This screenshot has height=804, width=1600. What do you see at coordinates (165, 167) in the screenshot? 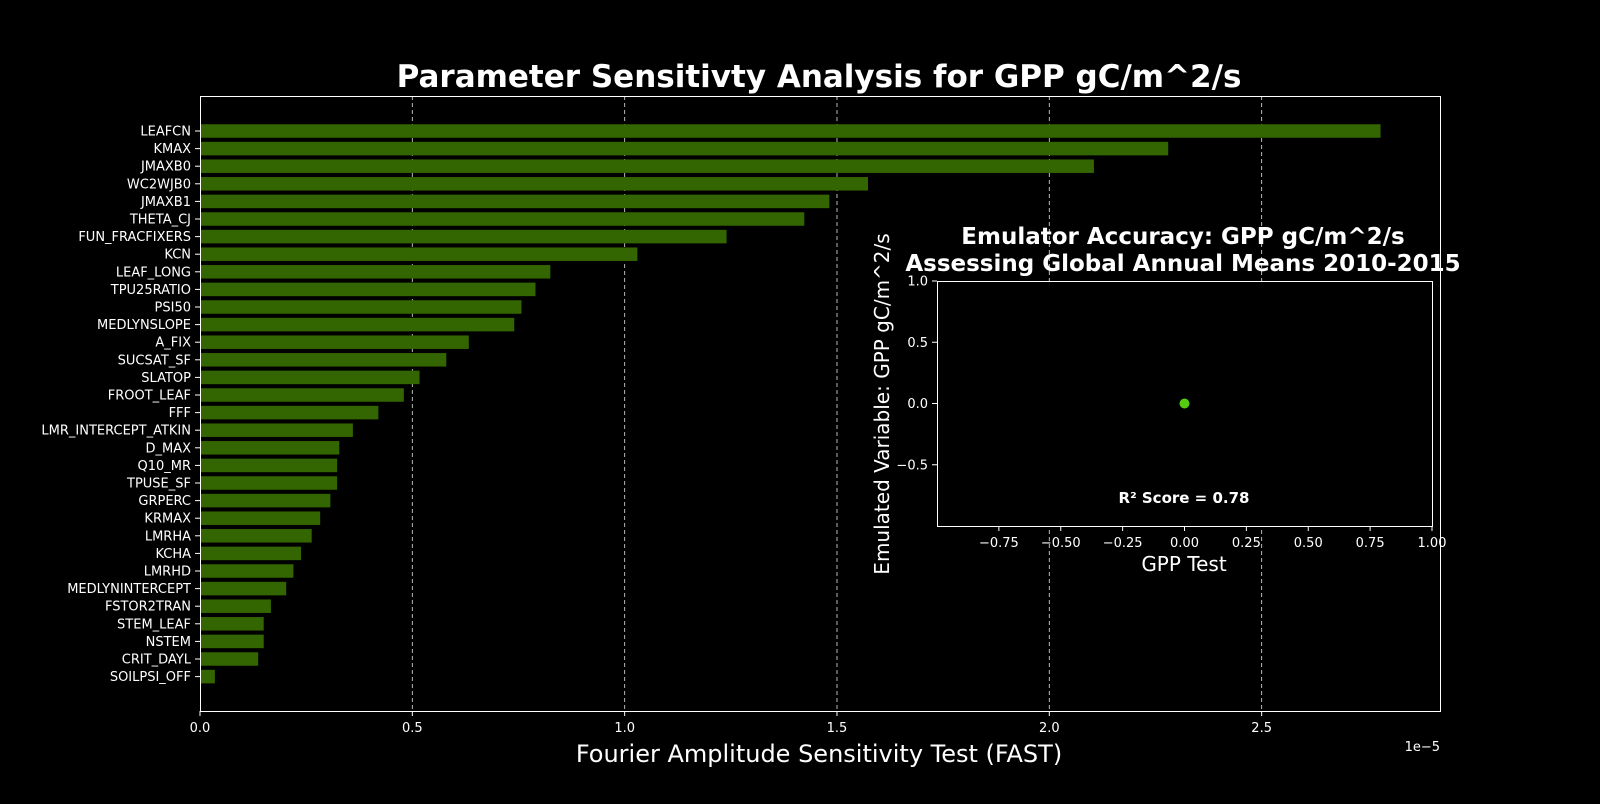
I see `main-category-label: JMAXB0` at bounding box center [165, 167].